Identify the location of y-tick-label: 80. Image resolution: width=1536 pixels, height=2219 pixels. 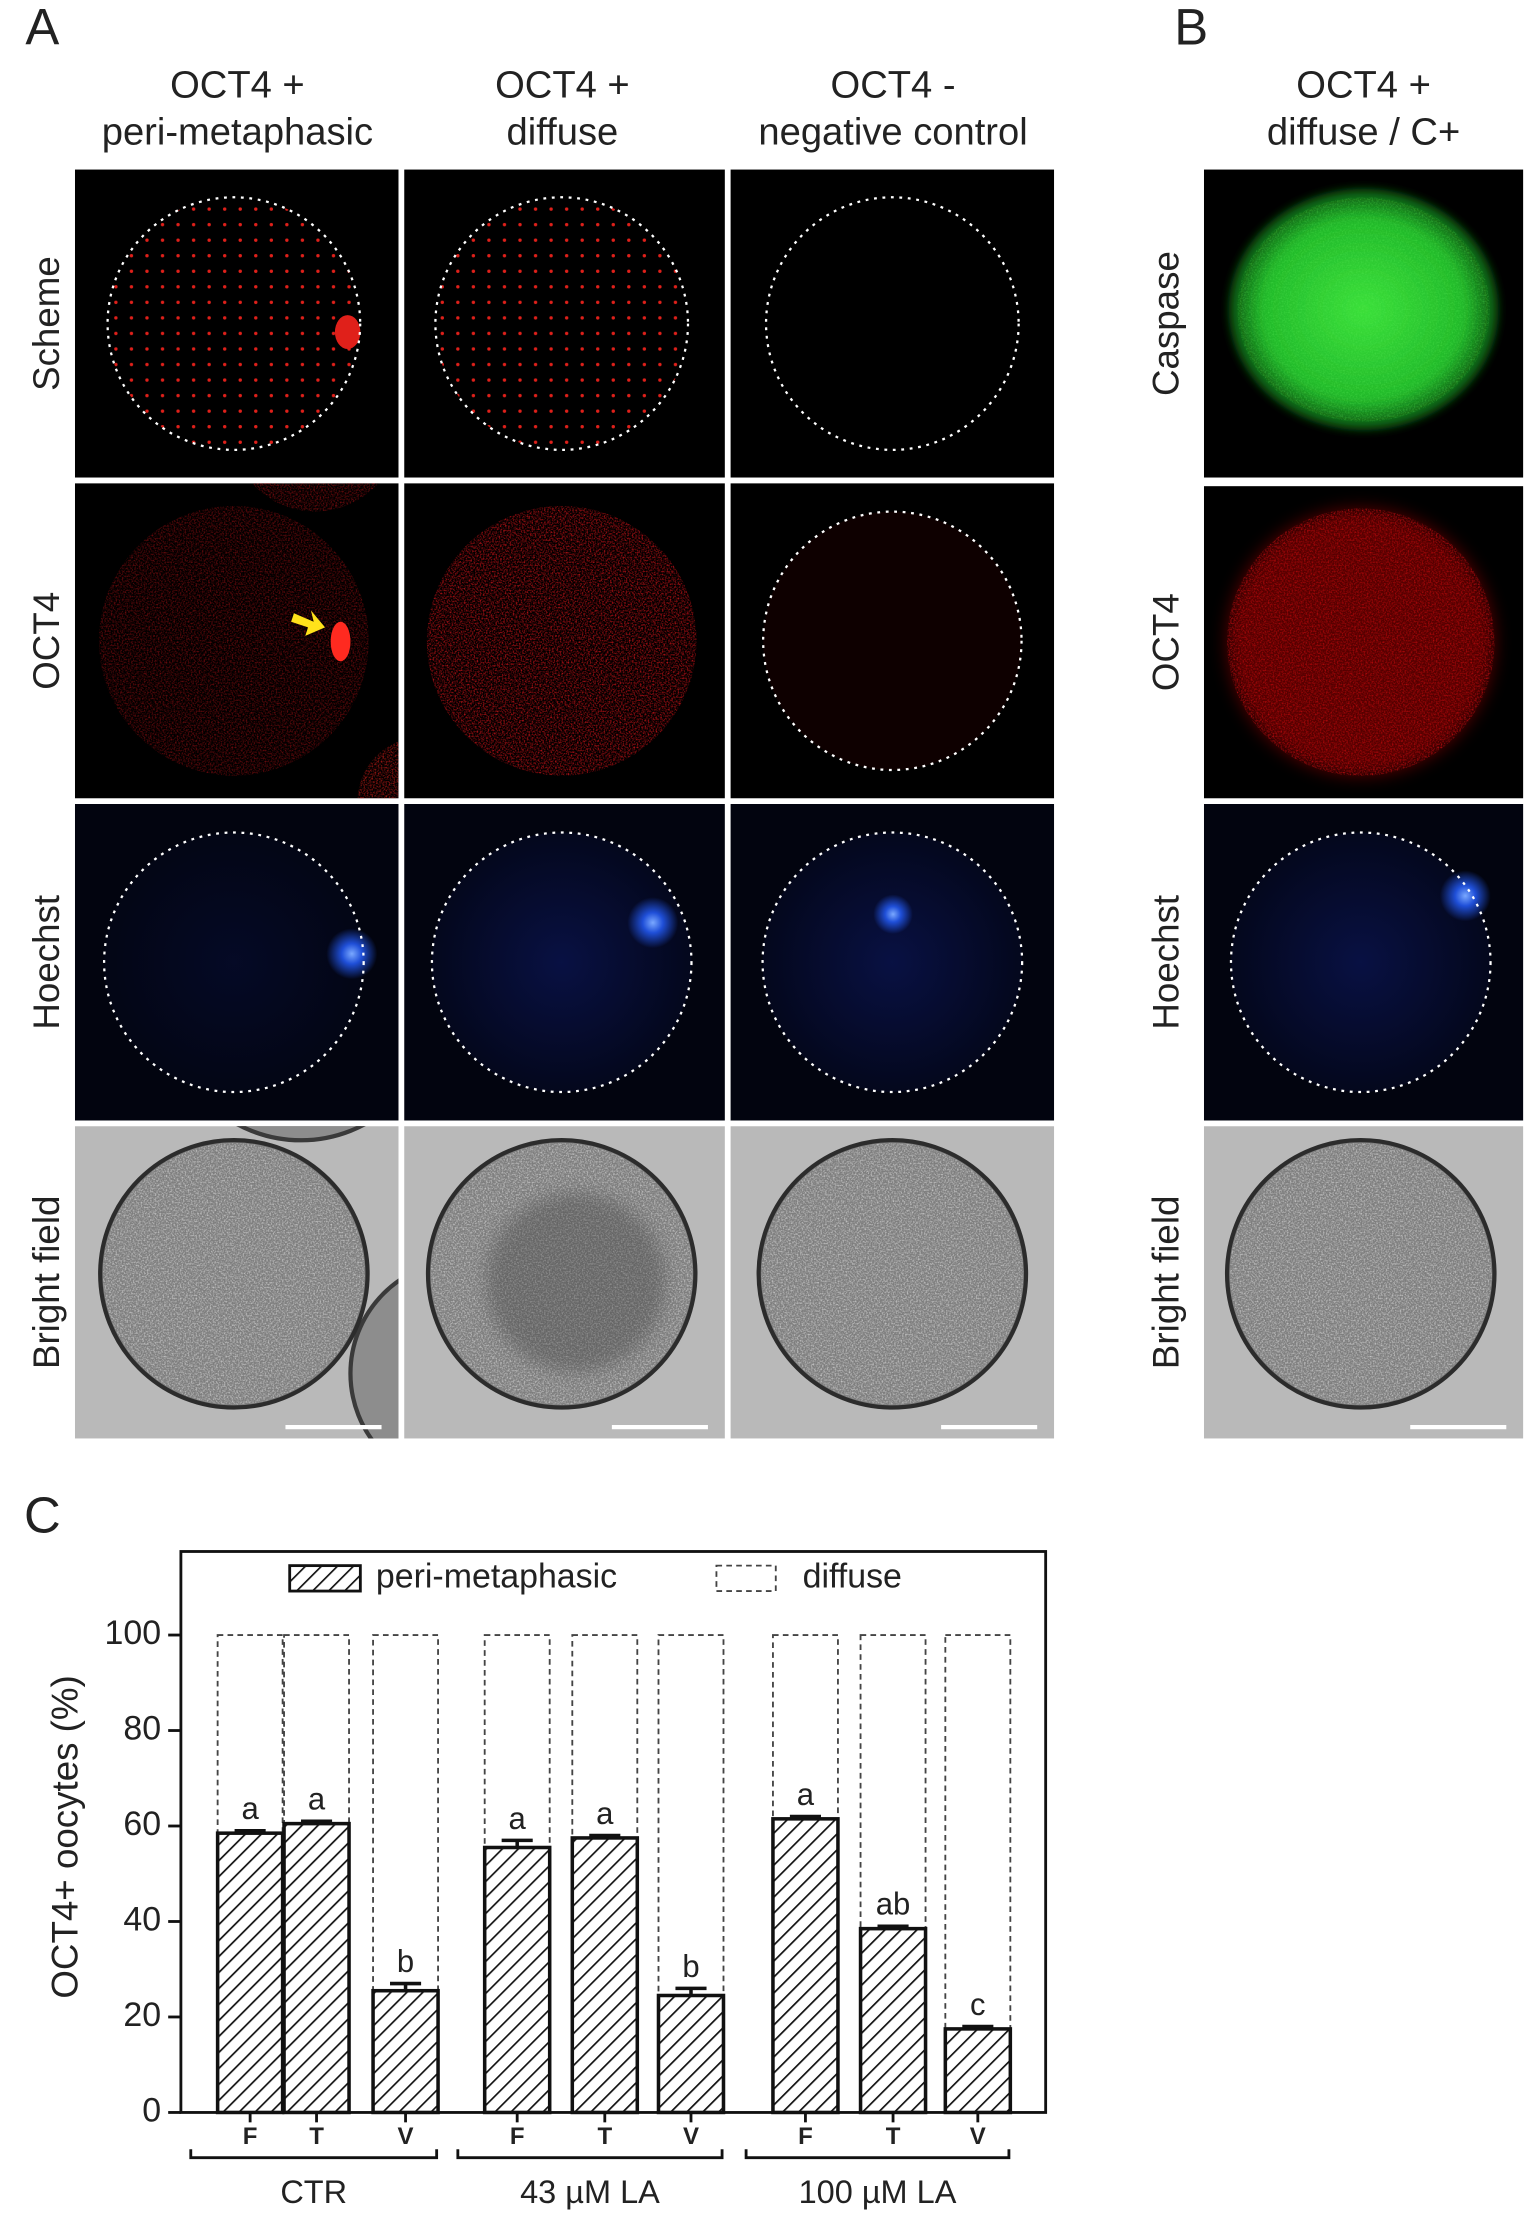
(142, 1728).